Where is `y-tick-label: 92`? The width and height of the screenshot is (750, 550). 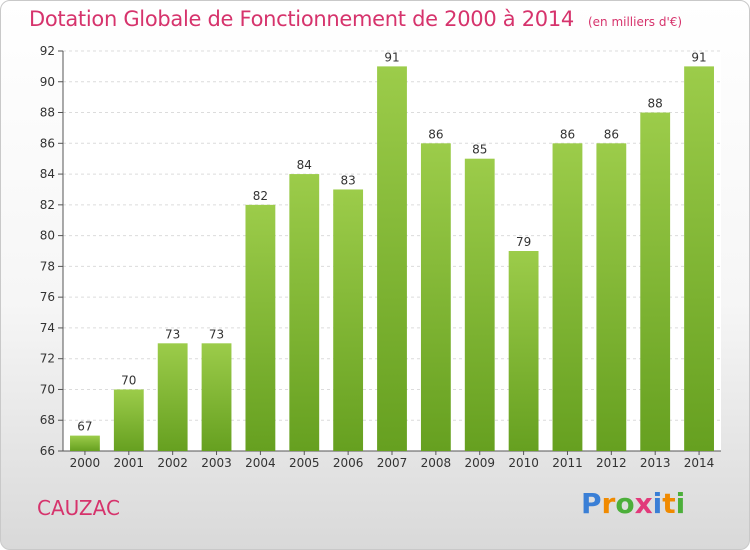 y-tick-label: 92 is located at coordinates (47, 51).